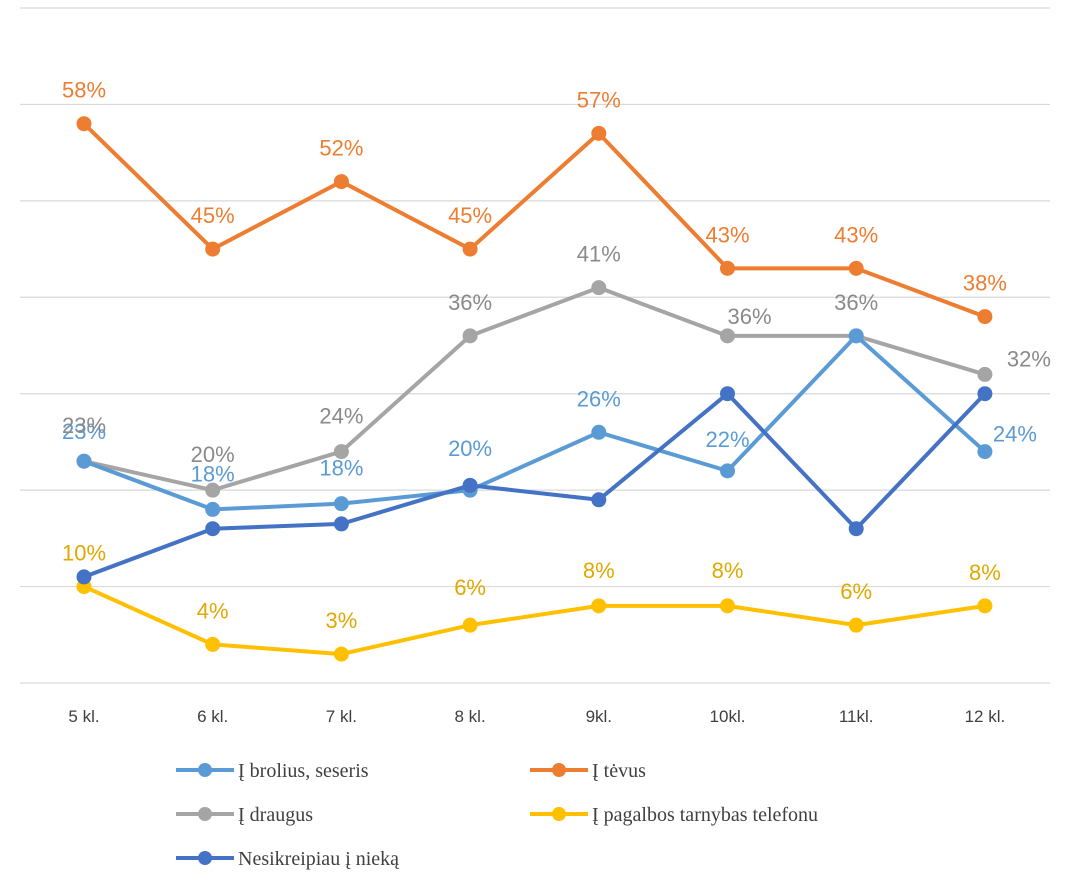 The height and width of the screenshot is (872, 1074). What do you see at coordinates (536, 716) in the screenshot?
I see `x-axis: 5 kl. 6 kl. 7 kl. 8 kl. 9kl. 10kl. 11kl. 12 kl.` at bounding box center [536, 716].